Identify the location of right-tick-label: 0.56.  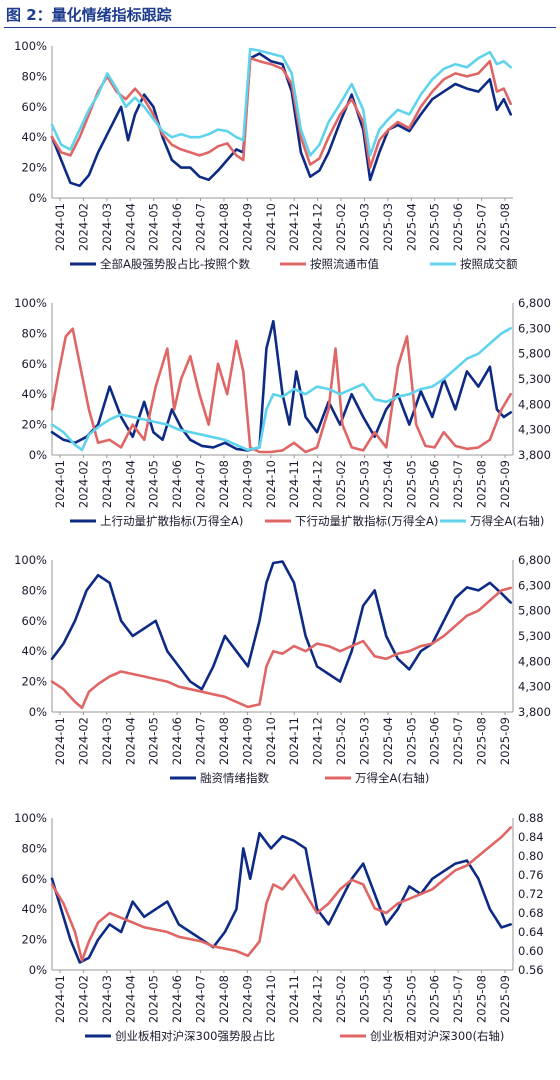
(531, 970).